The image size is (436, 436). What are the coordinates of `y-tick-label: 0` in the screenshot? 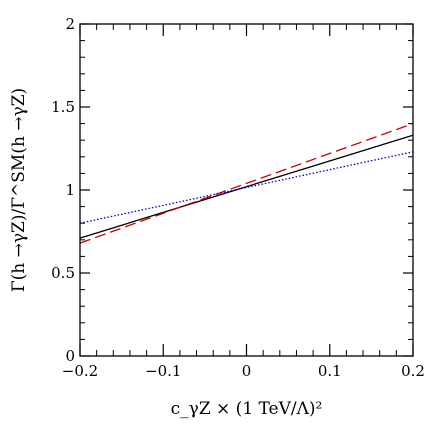 It's located at (70, 356).